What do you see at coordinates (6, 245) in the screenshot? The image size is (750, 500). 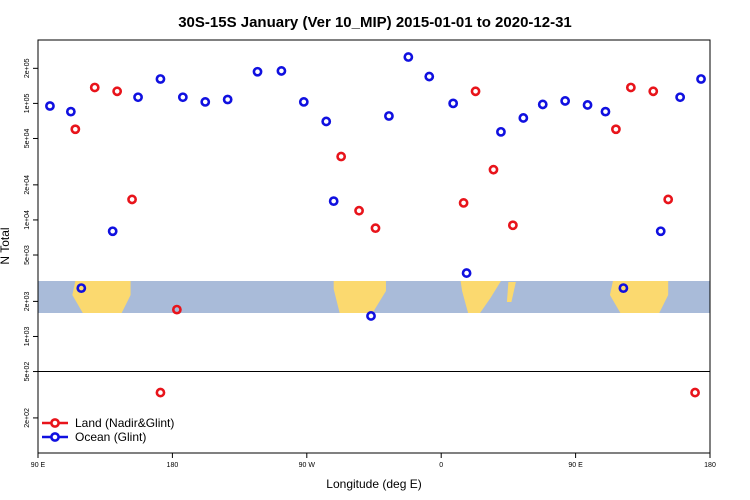 I see `y-axis-label: N Total` at bounding box center [6, 245].